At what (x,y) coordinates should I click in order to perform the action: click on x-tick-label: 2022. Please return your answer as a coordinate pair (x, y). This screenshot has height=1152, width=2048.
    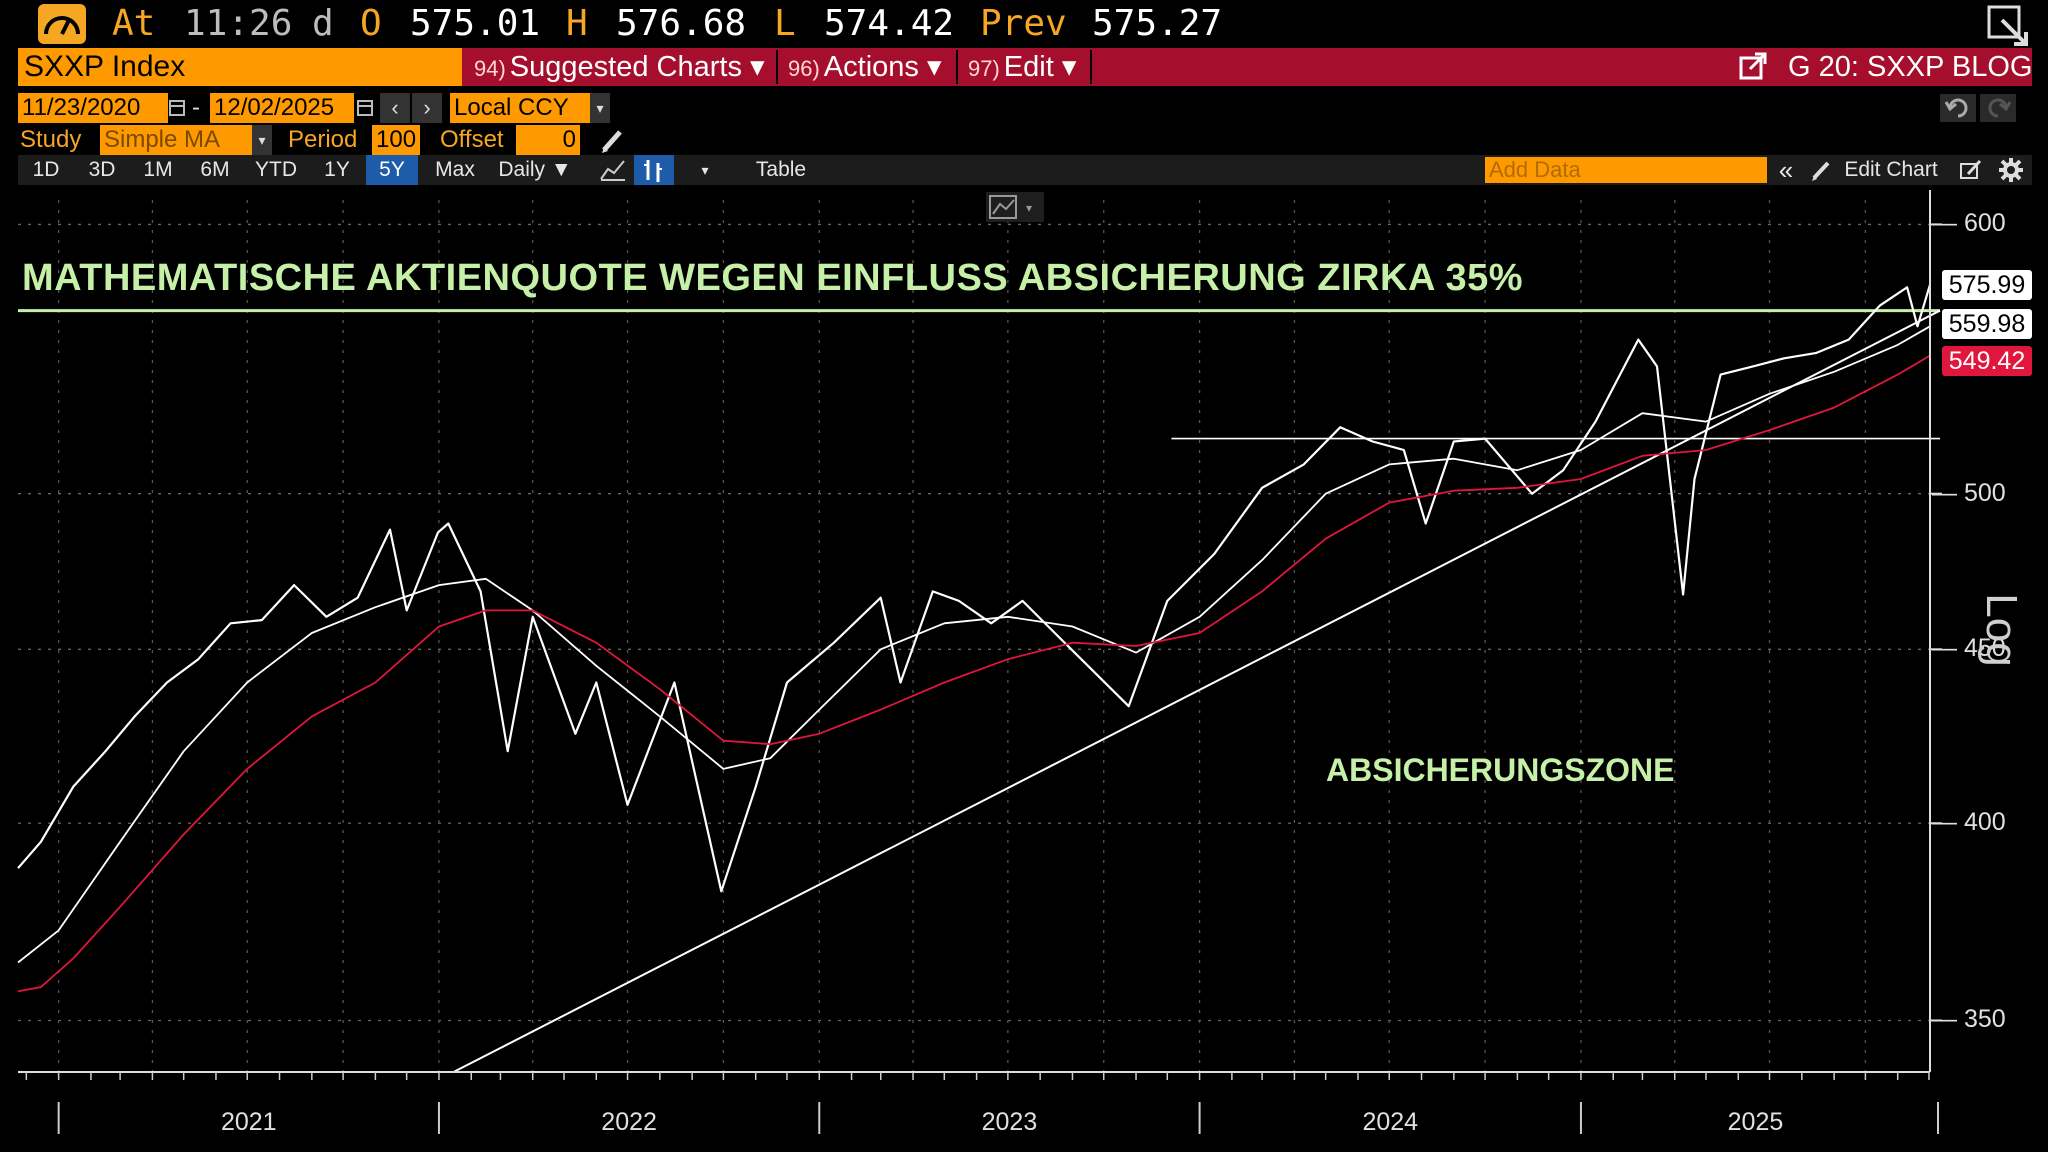
    Looking at the image, I should click on (629, 1122).